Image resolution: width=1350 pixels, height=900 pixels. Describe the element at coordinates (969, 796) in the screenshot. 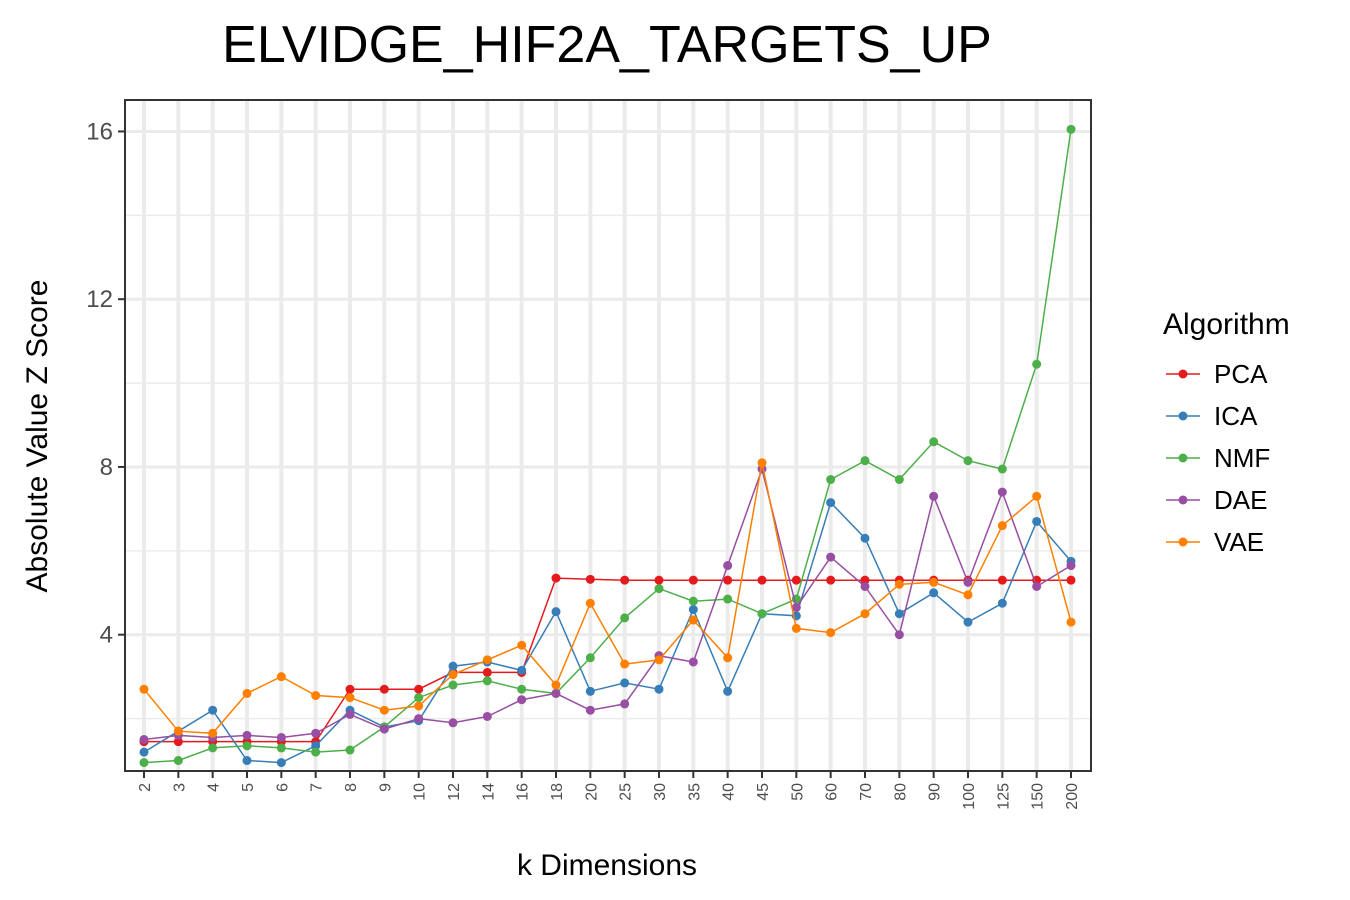

I see `x-tick-label: 100` at that location.